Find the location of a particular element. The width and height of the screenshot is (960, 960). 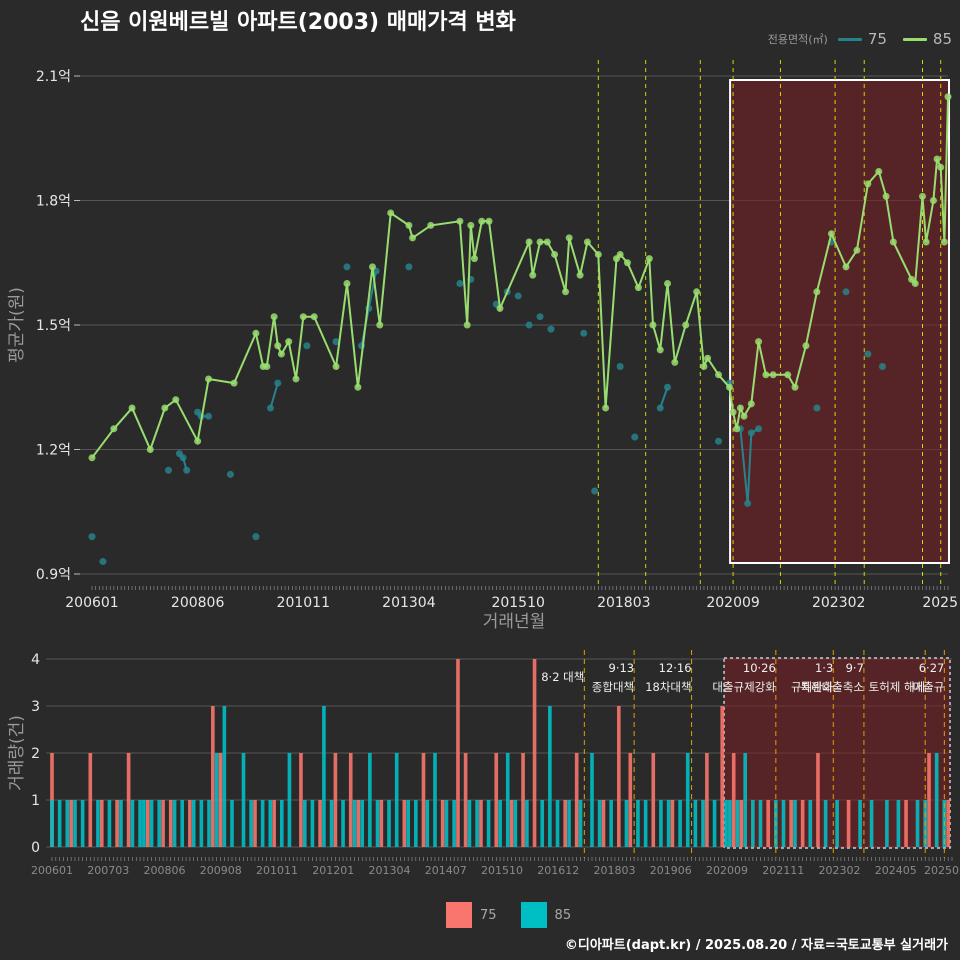

volume-x-tick-label: 202111 is located at coordinates (783, 870).